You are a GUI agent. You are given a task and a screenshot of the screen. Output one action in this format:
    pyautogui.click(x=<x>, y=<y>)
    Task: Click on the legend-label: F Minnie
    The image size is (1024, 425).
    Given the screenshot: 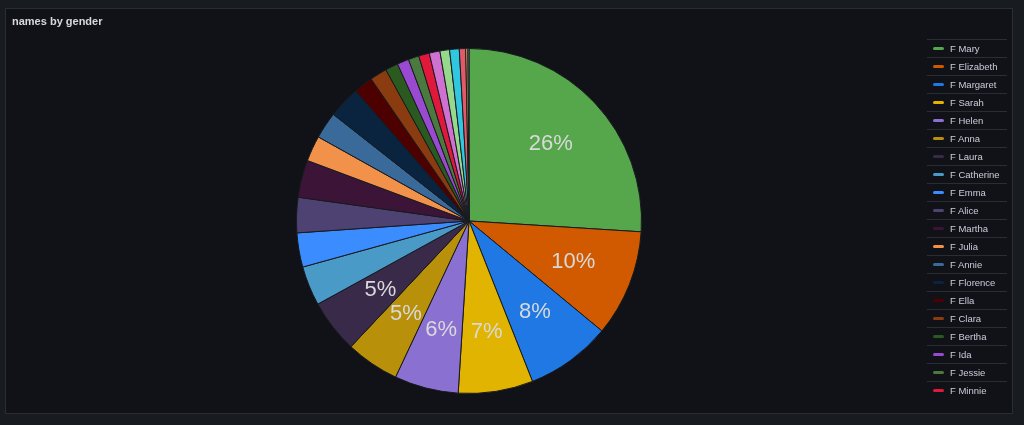 What is the action you would take?
    pyautogui.click(x=968, y=390)
    